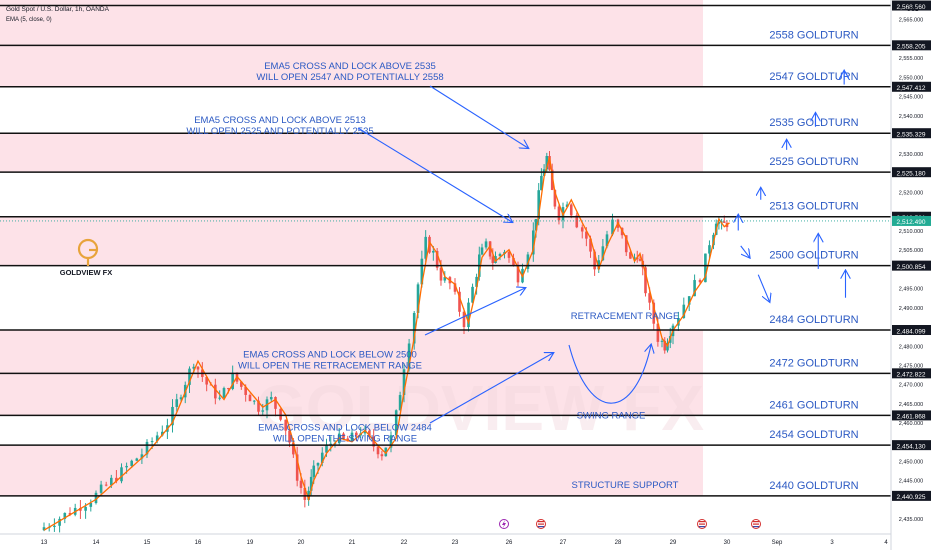  What do you see at coordinates (404, 543) in the screenshot?
I see `time-axis-tick: 22` at bounding box center [404, 543].